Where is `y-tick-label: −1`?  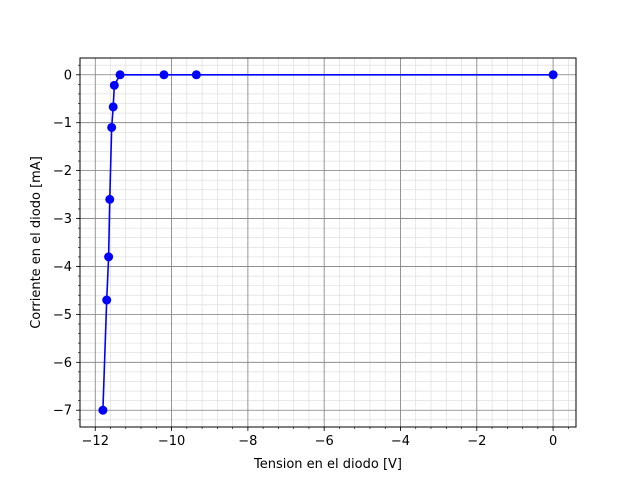 y-tick-label: −1 is located at coordinates (62, 123).